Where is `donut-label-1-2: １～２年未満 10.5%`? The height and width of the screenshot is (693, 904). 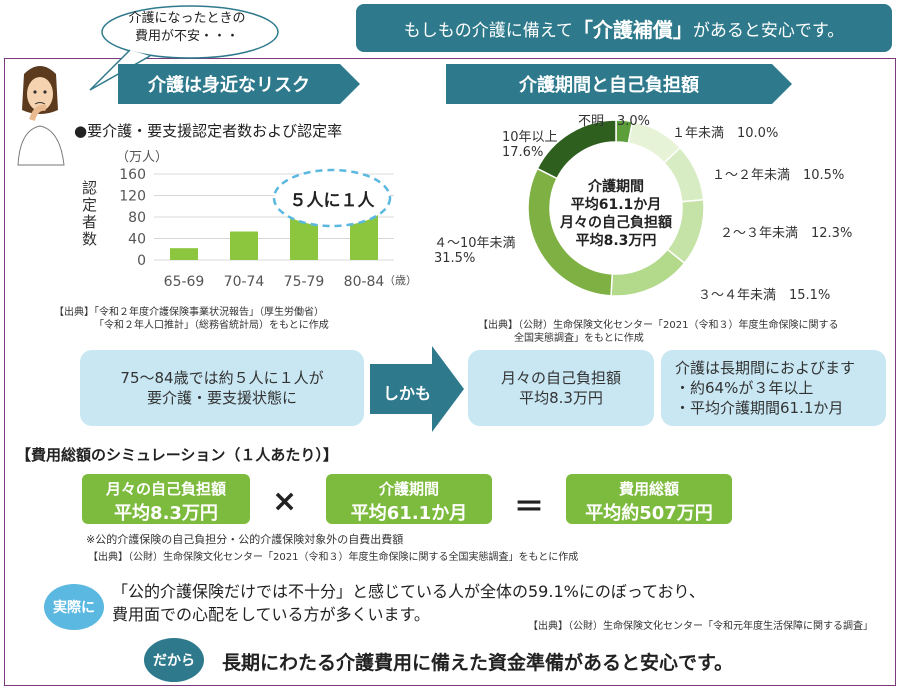
donut-label-1-2: １～２年未満 10.5% is located at coordinates (778, 175).